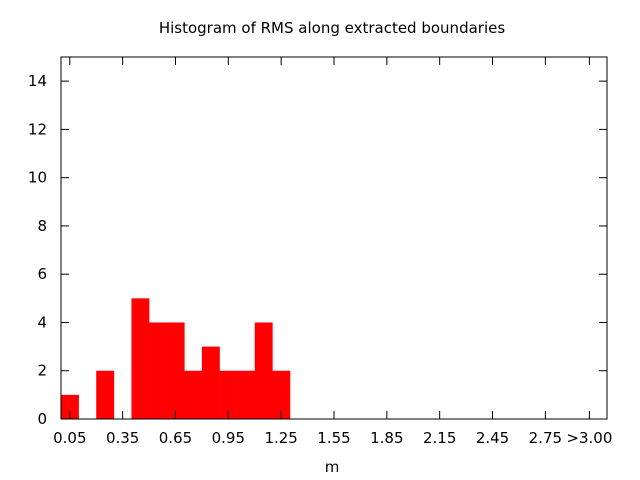 The height and width of the screenshot is (480, 640). Describe the element at coordinates (333, 438) in the screenshot. I see `x-tick-label: 1.55` at that location.